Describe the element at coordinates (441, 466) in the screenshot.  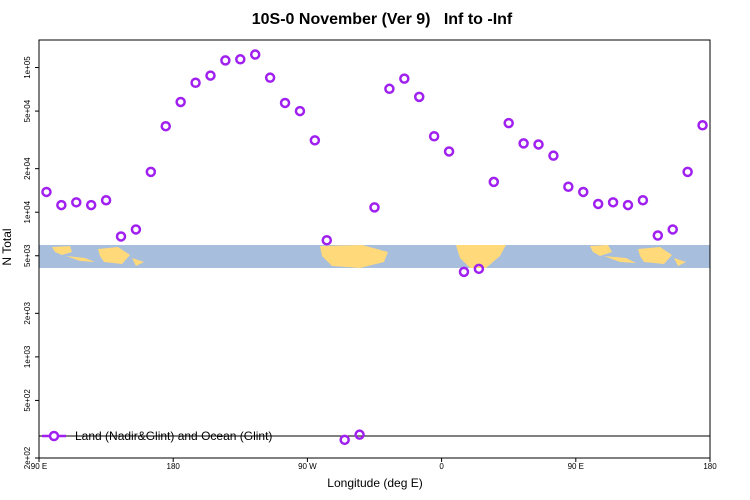
I see `x-tick-label: 0` at that location.